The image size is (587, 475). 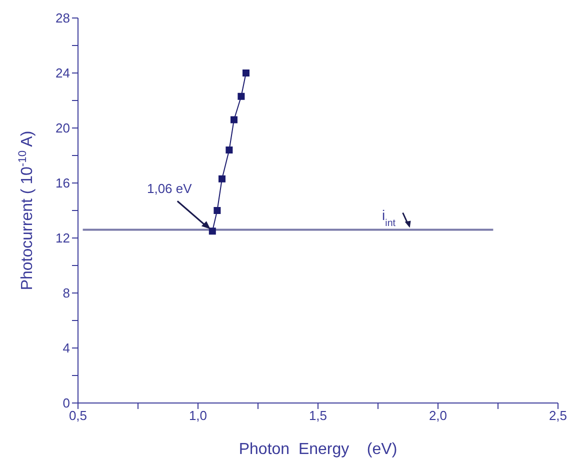 What do you see at coordinates (63, 18) in the screenshot?
I see `y-tick-label: 28` at bounding box center [63, 18].